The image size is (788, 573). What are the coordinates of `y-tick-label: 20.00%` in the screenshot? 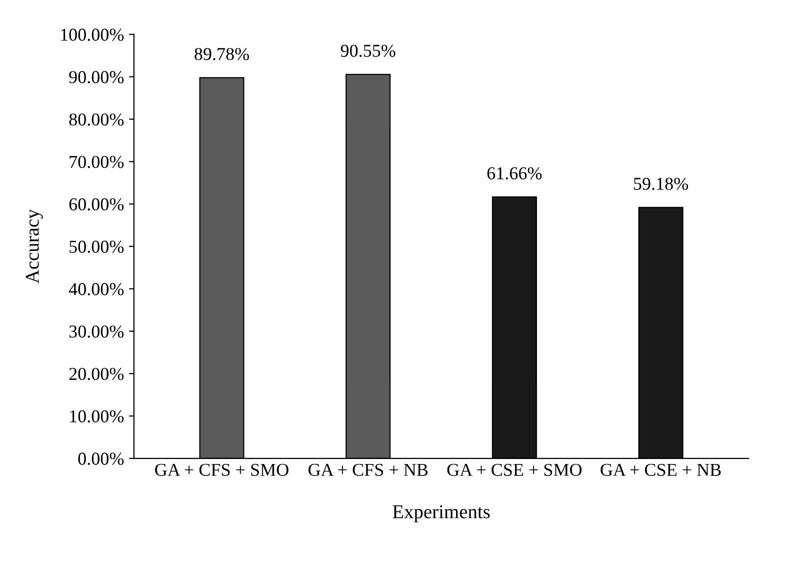 It's located at (96, 374).